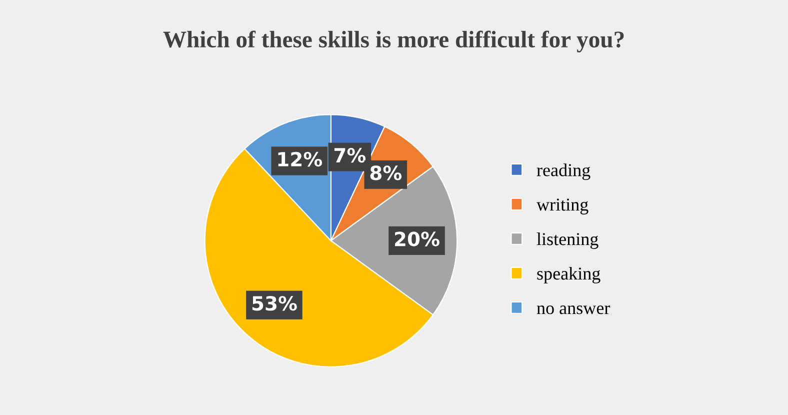 Image resolution: width=788 pixels, height=415 pixels. I want to click on legend-label: speaking, so click(568, 275).